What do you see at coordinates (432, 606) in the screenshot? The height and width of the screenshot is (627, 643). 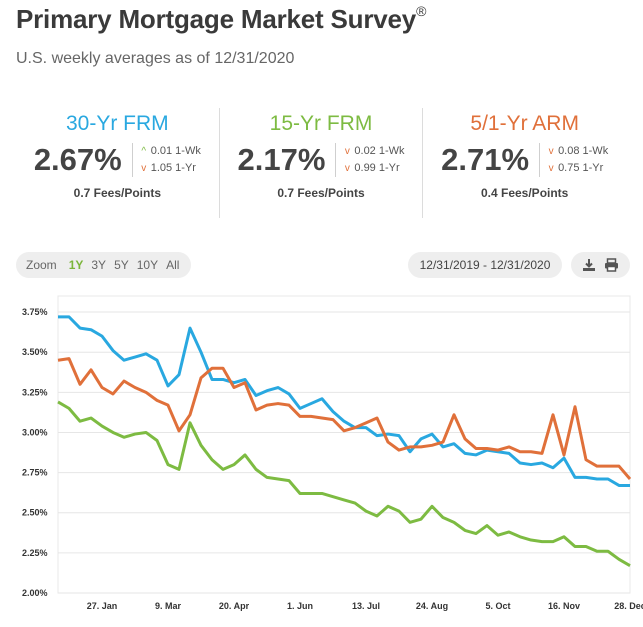 I see `x-tick-label: 24. Aug` at bounding box center [432, 606].